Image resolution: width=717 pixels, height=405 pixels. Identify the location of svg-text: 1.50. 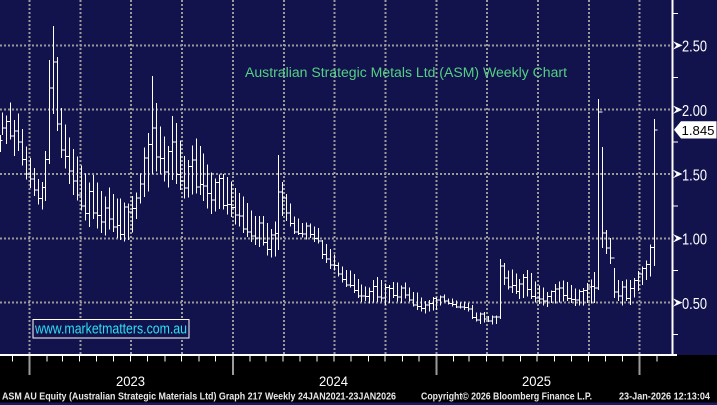
(694, 175).